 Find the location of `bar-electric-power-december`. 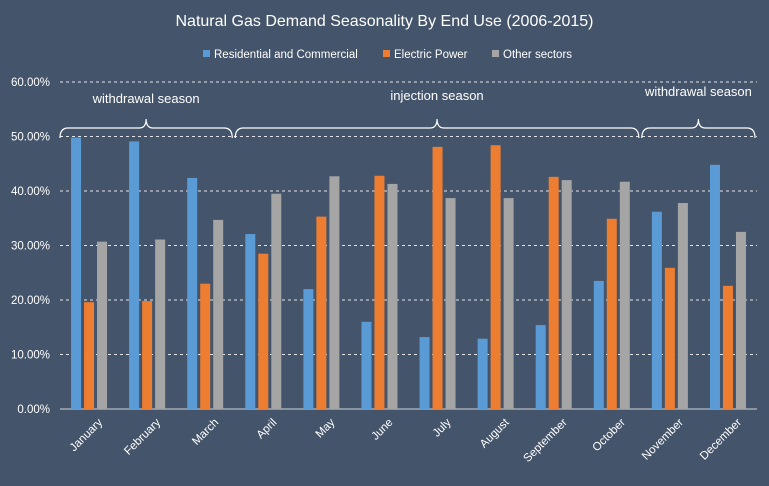

bar-electric-power-december is located at coordinates (727, 347).